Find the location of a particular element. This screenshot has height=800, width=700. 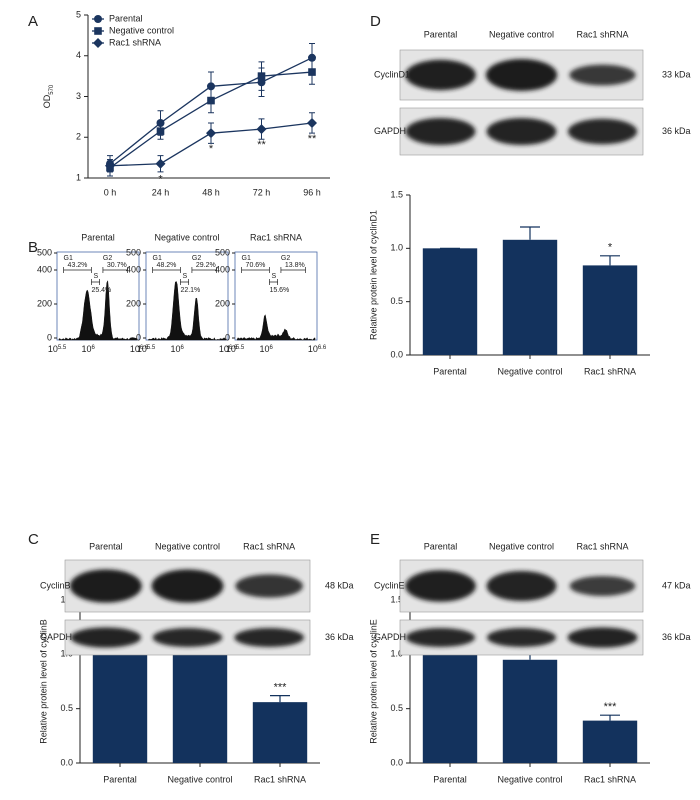

y-axis-label: OD570 is located at coordinates (48, 96).